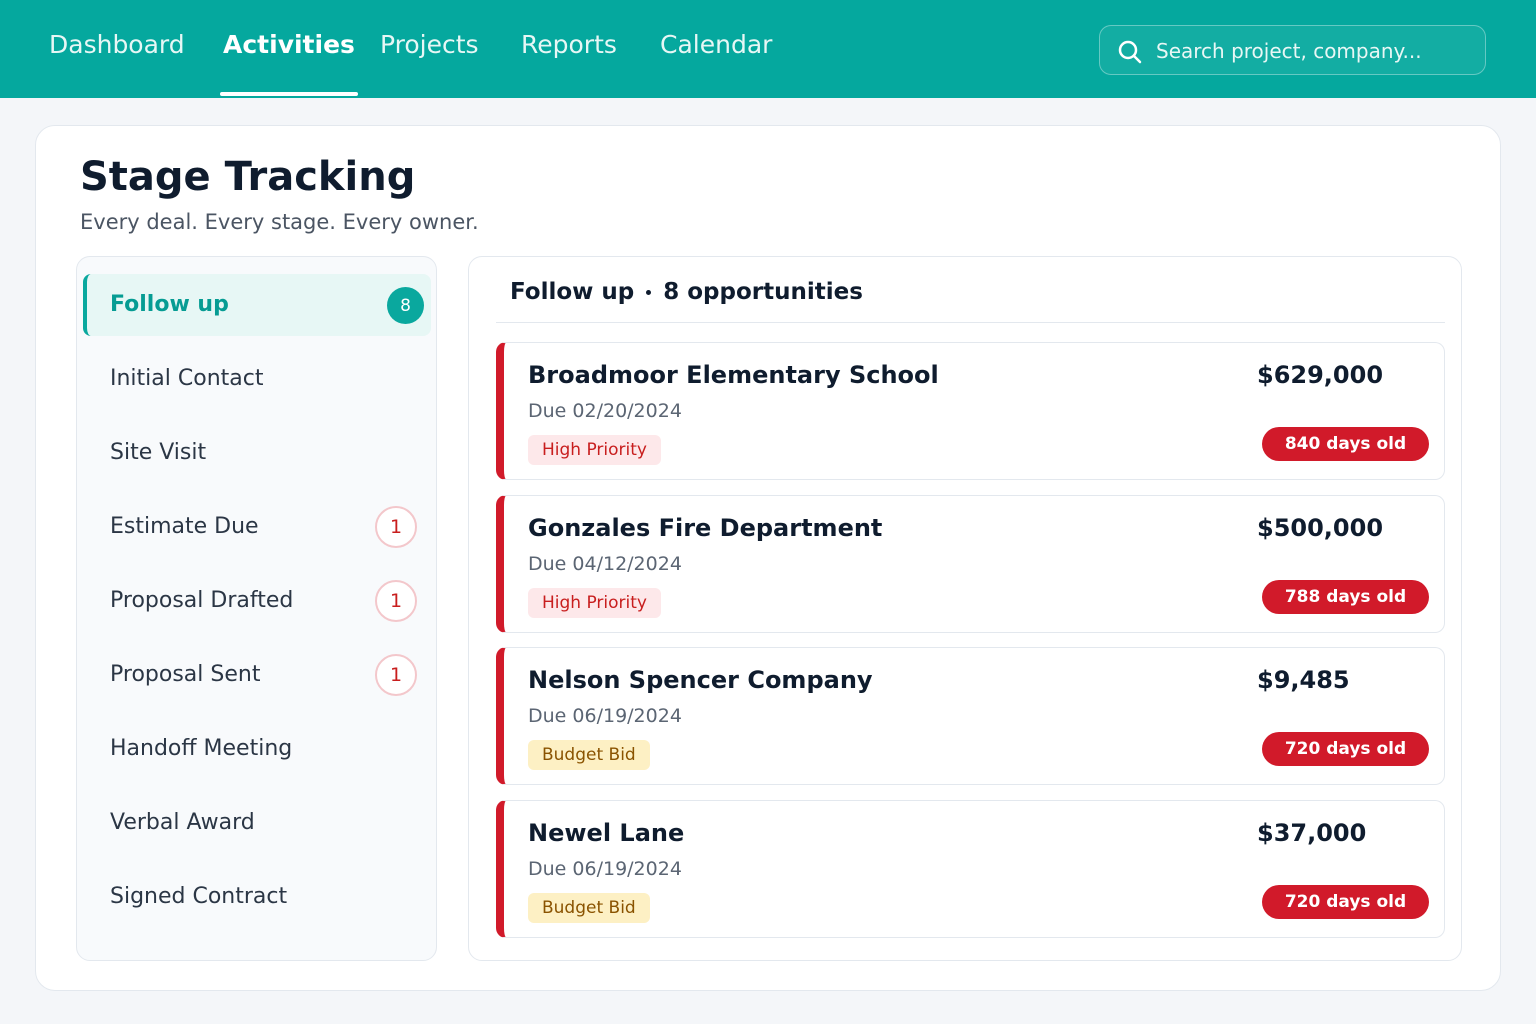 Image resolution: width=1536 pixels, height=1024 pixels. What do you see at coordinates (1345, 444) in the screenshot?
I see `age-pill: 840 days old` at bounding box center [1345, 444].